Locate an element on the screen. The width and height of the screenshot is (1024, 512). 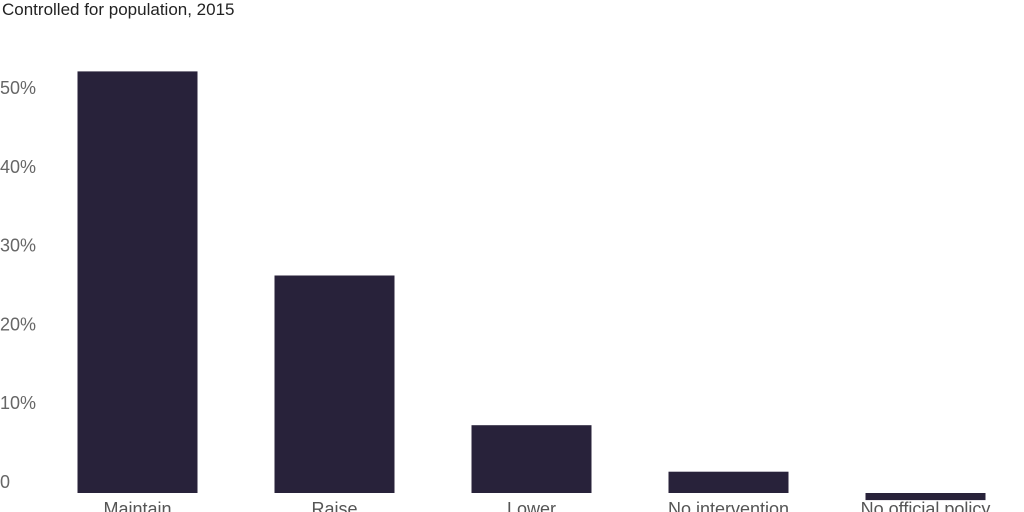
y-tick-label: 20% is located at coordinates (18, 324).